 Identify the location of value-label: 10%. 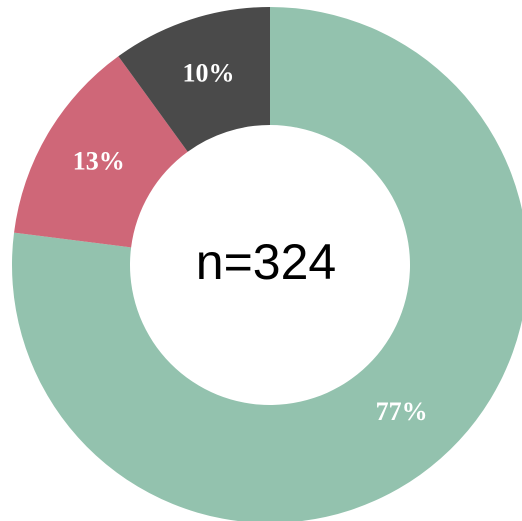
(209, 73).